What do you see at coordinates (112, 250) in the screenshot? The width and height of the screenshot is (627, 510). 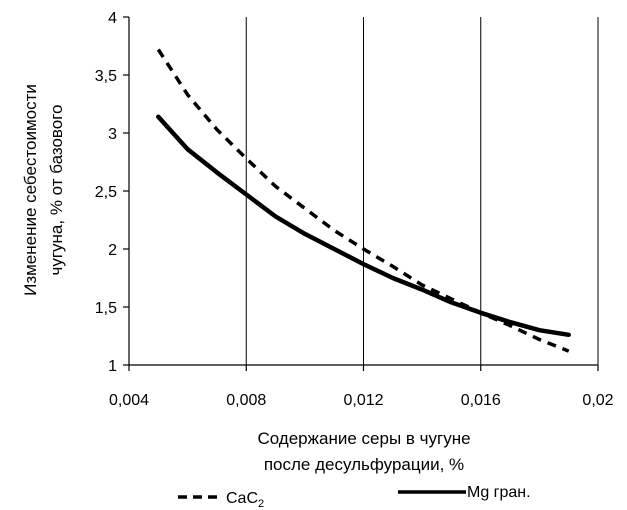 I see `y-tick-label-2: 2` at bounding box center [112, 250].